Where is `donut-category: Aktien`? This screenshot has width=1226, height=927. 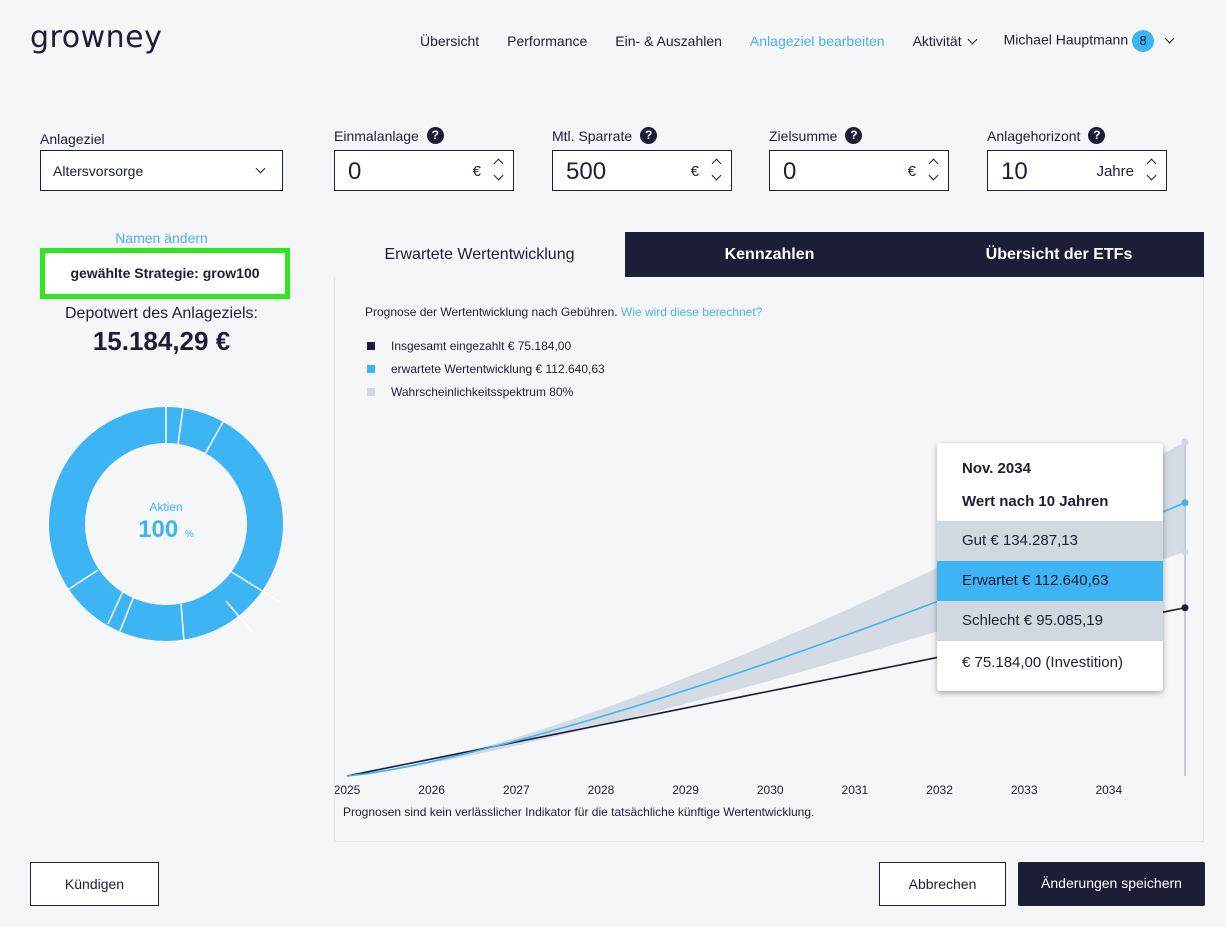
donut-category: Aktien is located at coordinates (166, 507).